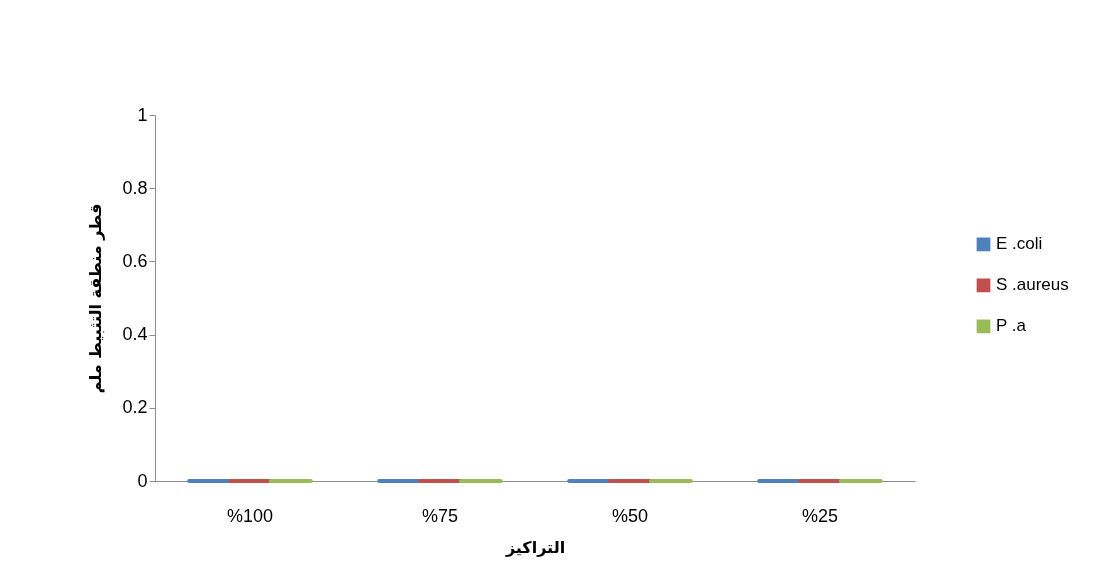 The height and width of the screenshot is (582, 1116). What do you see at coordinates (250, 515) in the screenshot?
I see `x-tick-label: %100` at bounding box center [250, 515].